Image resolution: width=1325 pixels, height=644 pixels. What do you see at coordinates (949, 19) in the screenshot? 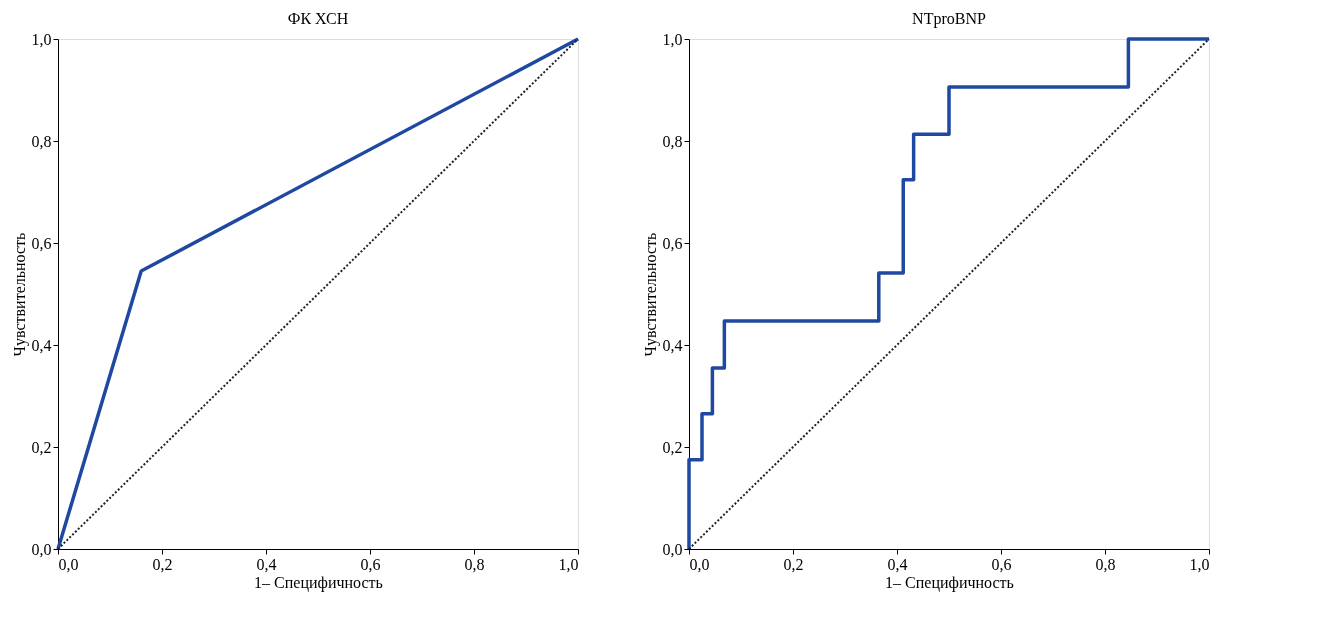
I see `chart-title: NTproBNP` at bounding box center [949, 19].